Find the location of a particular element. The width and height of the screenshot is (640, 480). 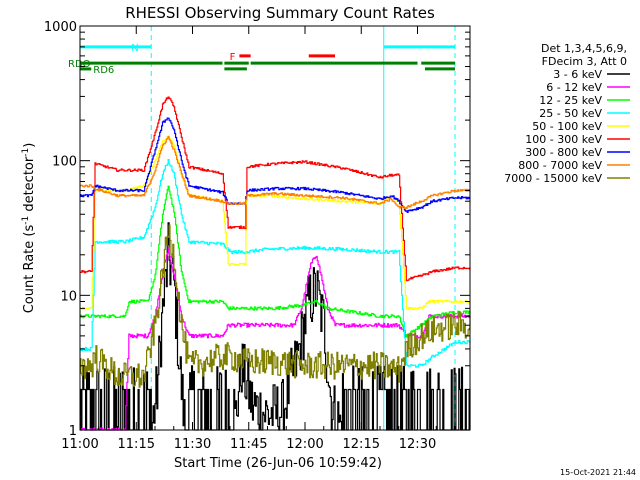

legend-header-line-2: FDecim 3, Att 0 is located at coordinates (584, 61).